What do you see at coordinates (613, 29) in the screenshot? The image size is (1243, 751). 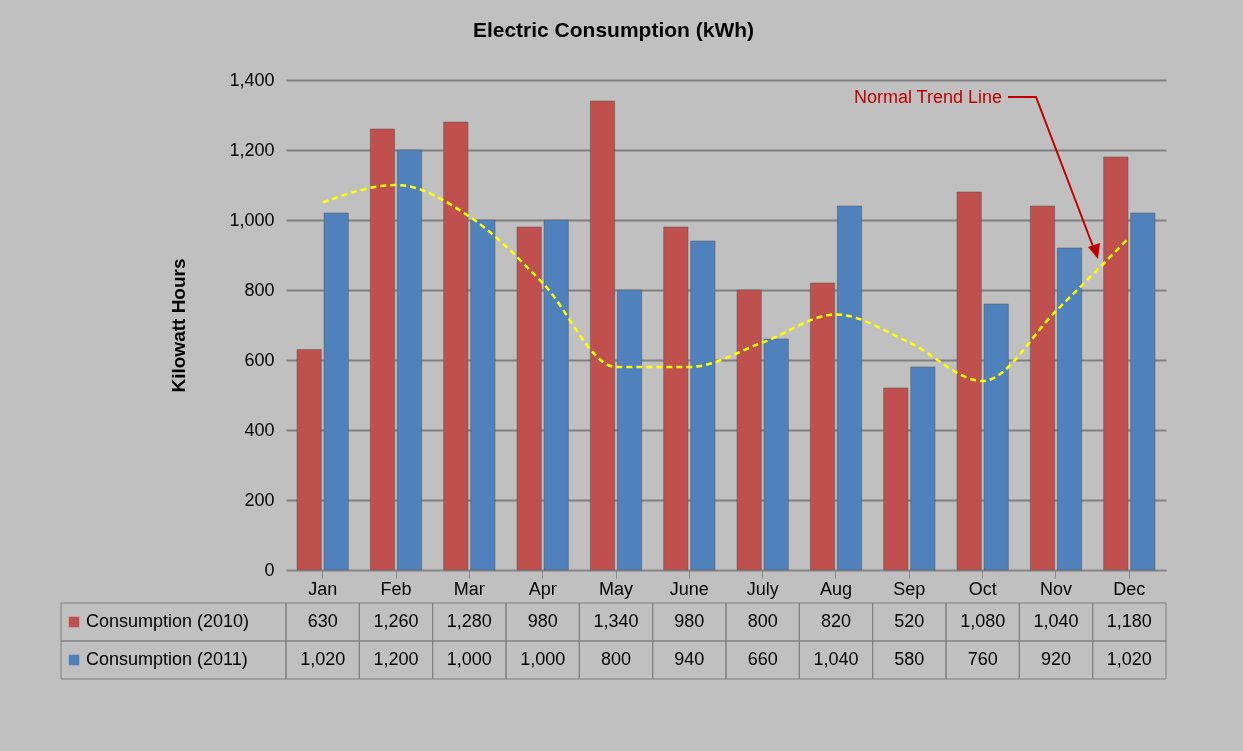 I see `chart-title: Electric Consumption (kWh)` at bounding box center [613, 29].